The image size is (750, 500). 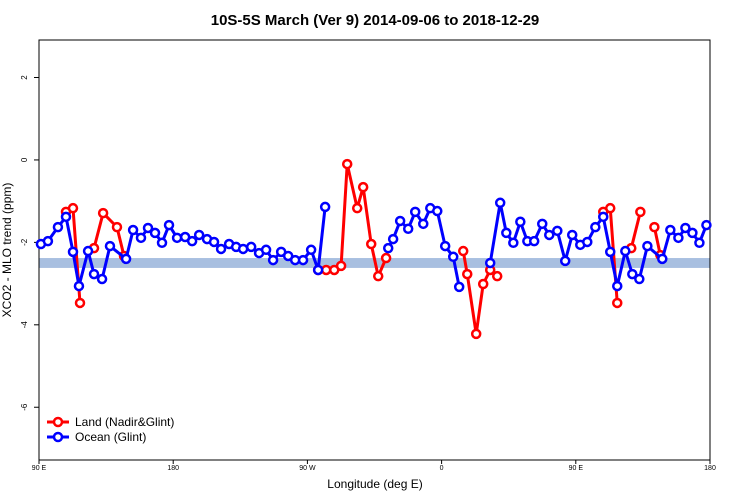 What do you see at coordinates (374, 484) in the screenshot?
I see `x-axis-label: Longitude (deg E)` at bounding box center [374, 484].